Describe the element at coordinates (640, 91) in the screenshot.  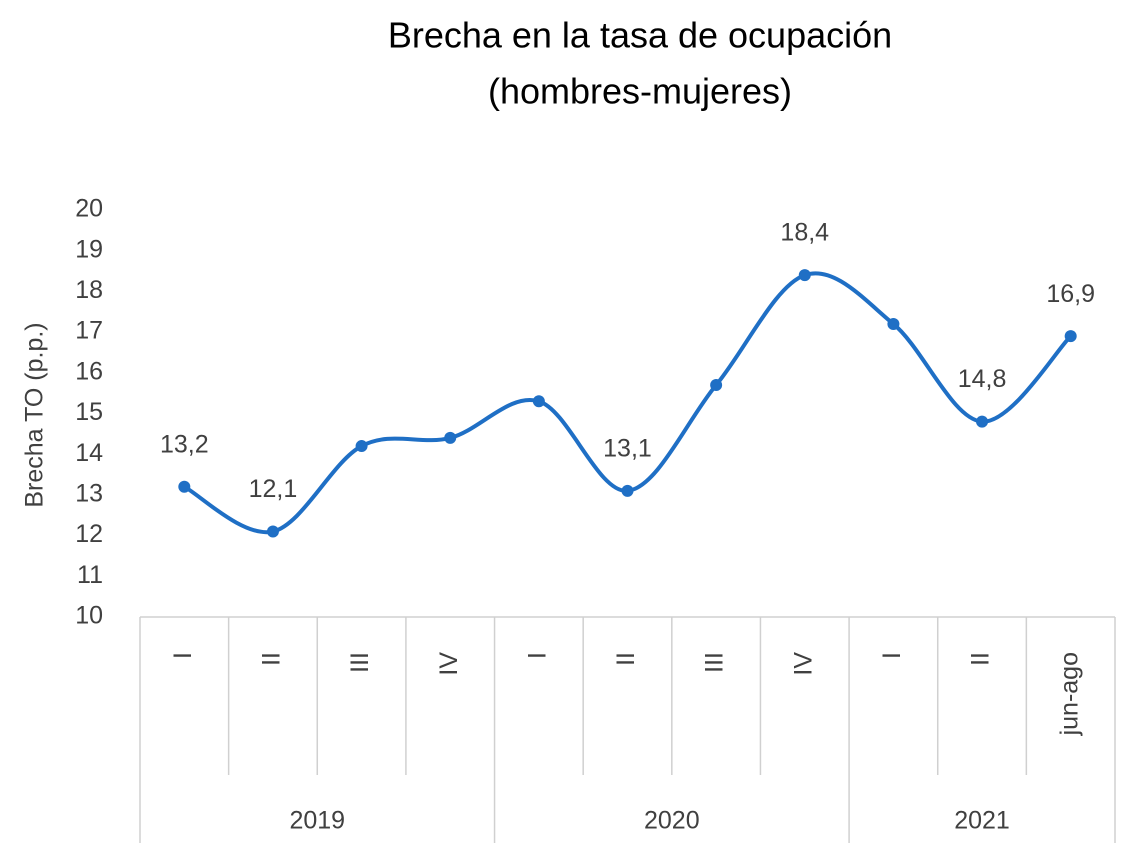
I see `chart-title: (hombres-mujeres)` at that location.